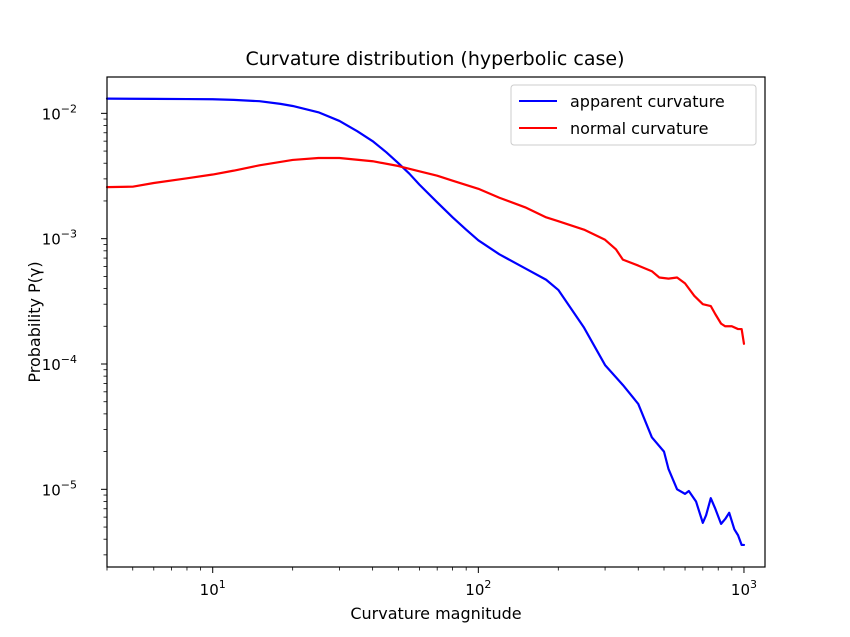  Describe the element at coordinates (434, 59) in the screenshot. I see `chart-title: Curvature distribution (hyperbolic case)` at that location.